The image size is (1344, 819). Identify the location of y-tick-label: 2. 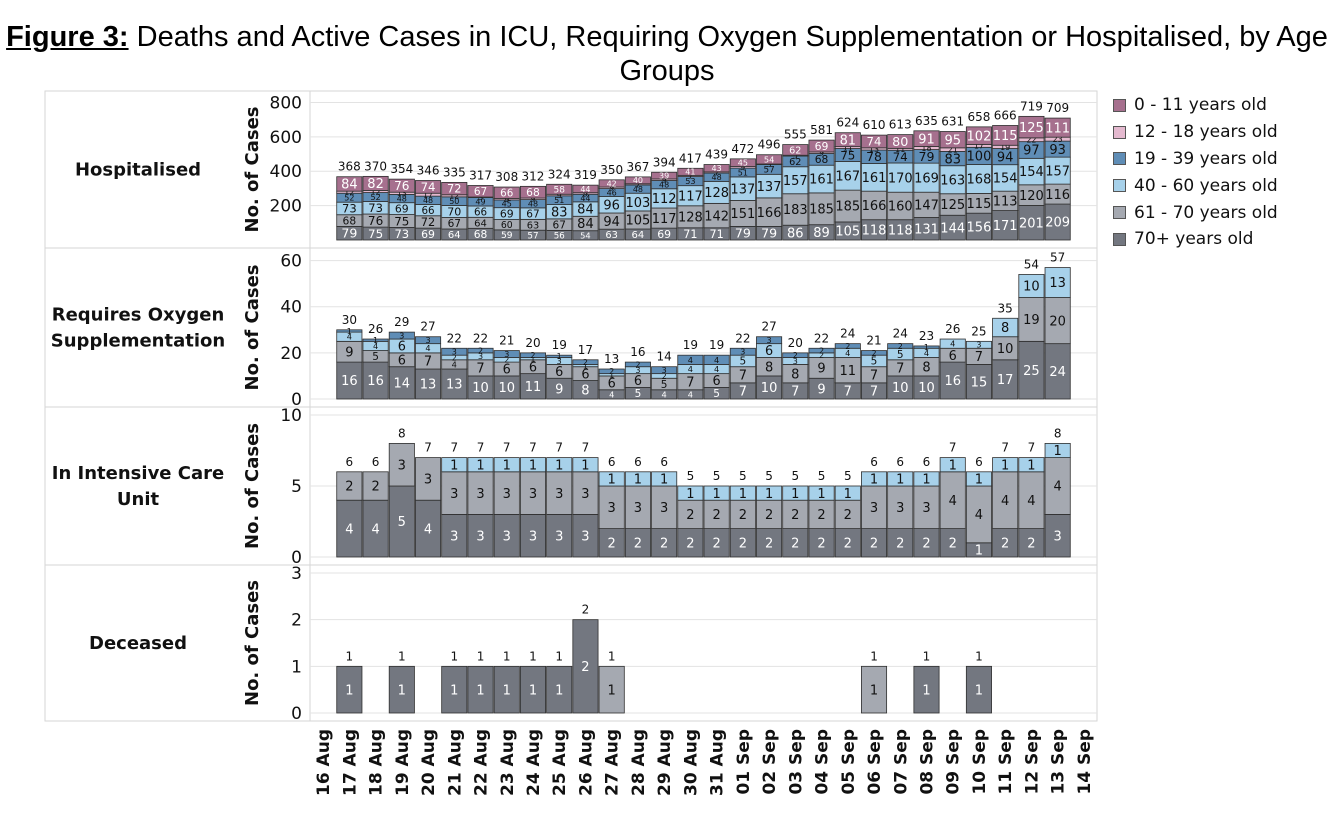
(296, 621).